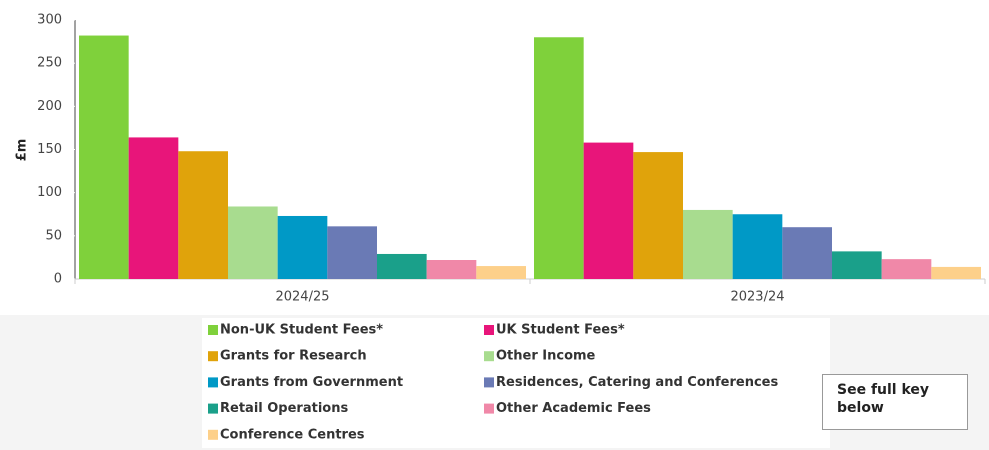 Image resolution: width=989 pixels, height=450 pixels. Describe the element at coordinates (284, 408) in the screenshot. I see `legend-label: Retail Operations` at that location.